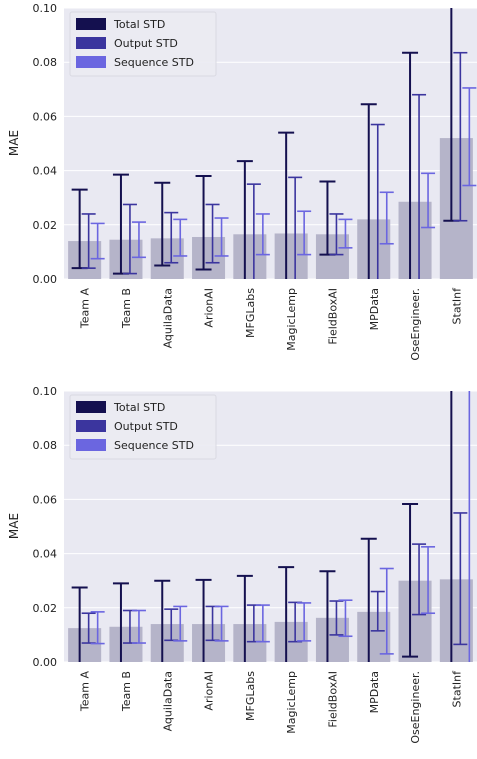  Describe the element at coordinates (14, 526) in the screenshot. I see `y-axis-label: MAE` at that location.